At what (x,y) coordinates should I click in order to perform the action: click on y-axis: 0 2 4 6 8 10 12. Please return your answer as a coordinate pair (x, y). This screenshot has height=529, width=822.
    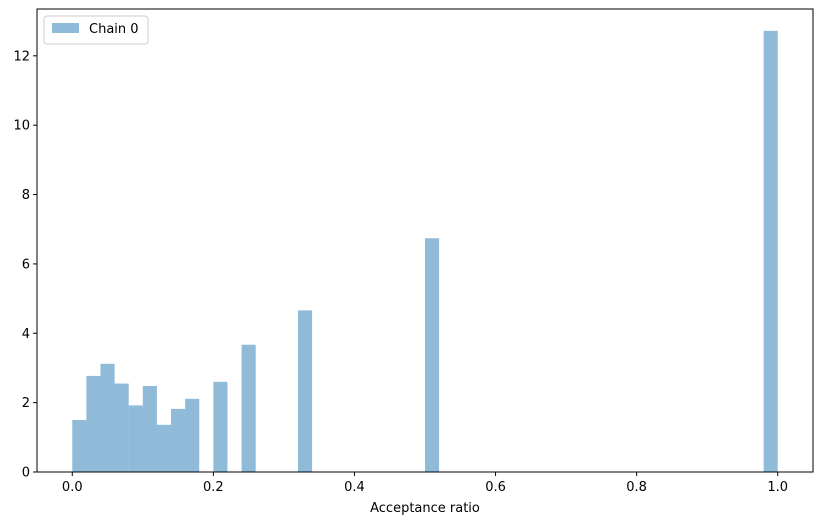
    Looking at the image, I should click on (25, 265).